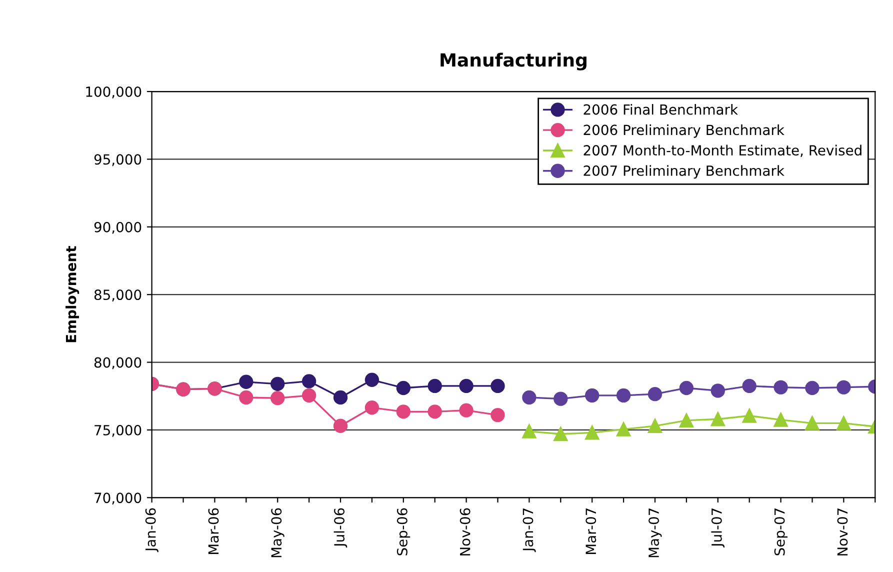 This screenshot has height=572, width=893. What do you see at coordinates (118, 498) in the screenshot?
I see `y-tick-label: 70,000` at bounding box center [118, 498].